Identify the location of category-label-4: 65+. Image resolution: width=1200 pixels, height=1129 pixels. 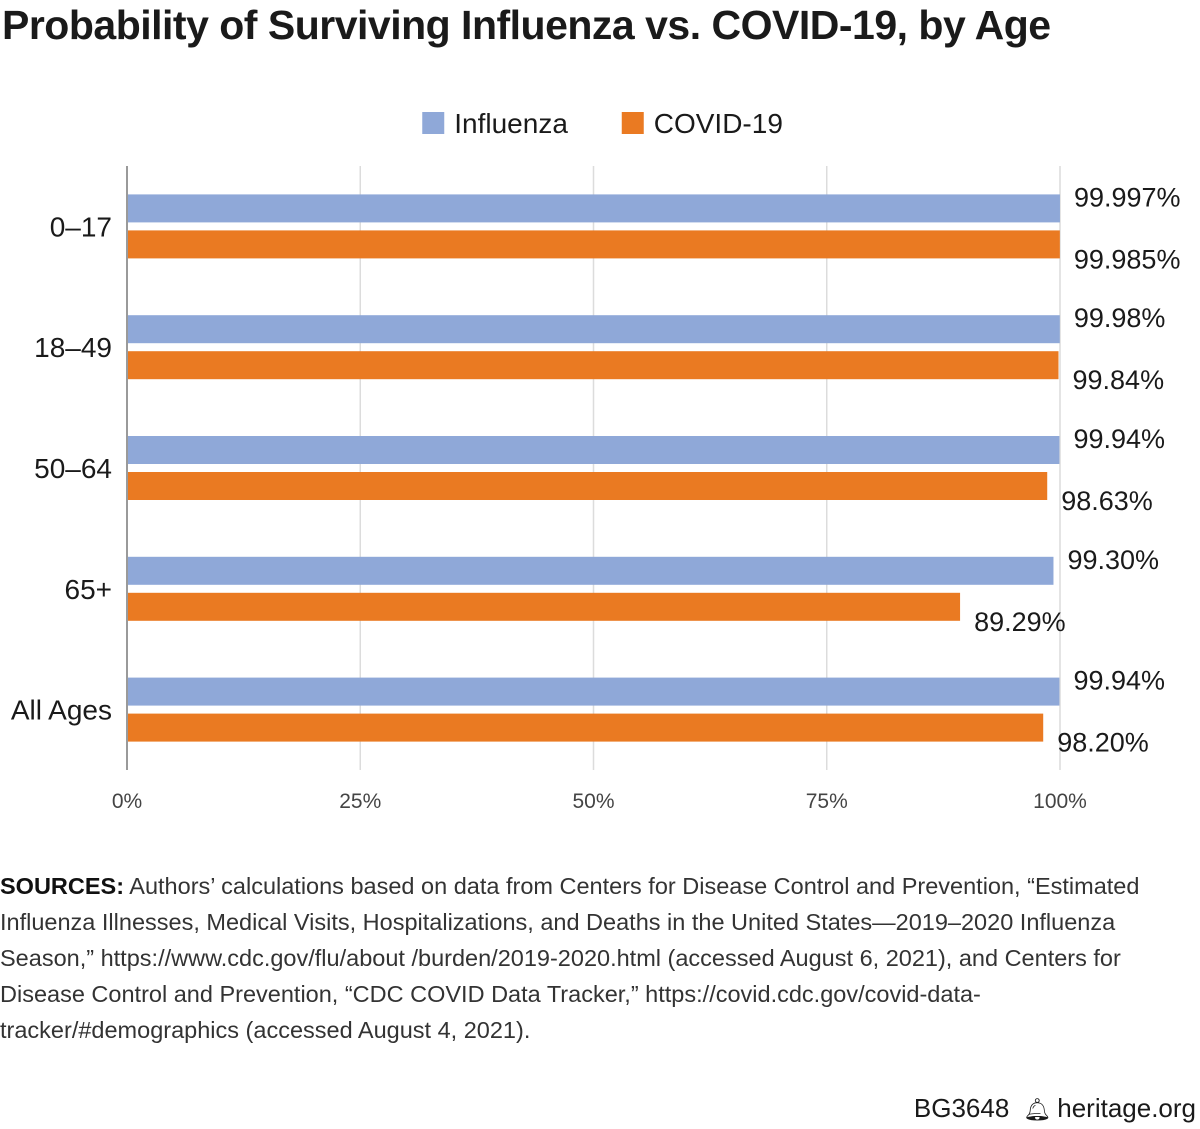
(89, 589).